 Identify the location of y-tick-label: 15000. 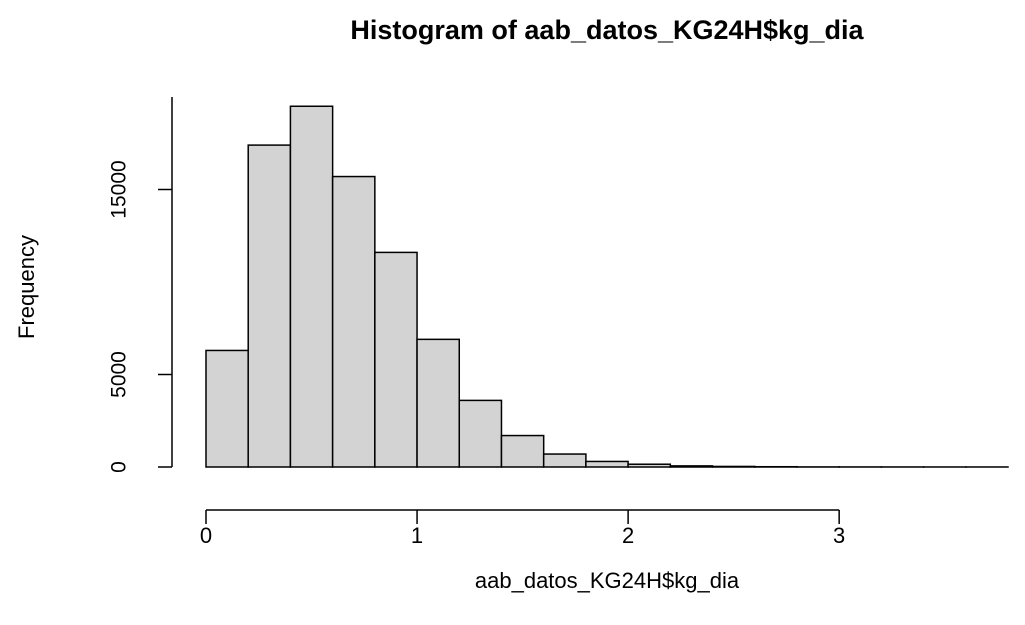
(119, 189).